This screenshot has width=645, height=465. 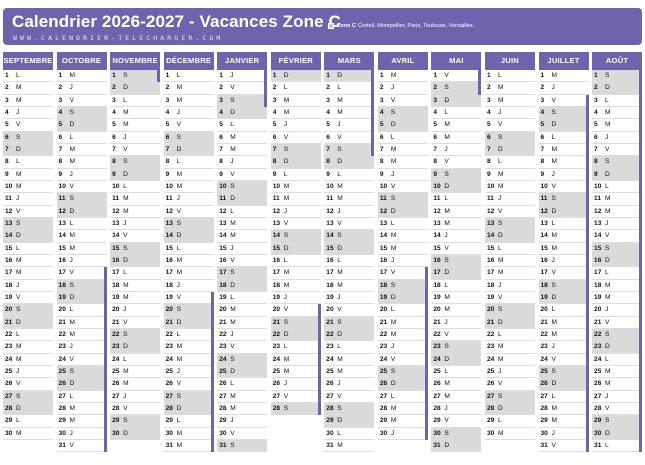 I want to click on day-number: 5, so click(x=542, y=125).